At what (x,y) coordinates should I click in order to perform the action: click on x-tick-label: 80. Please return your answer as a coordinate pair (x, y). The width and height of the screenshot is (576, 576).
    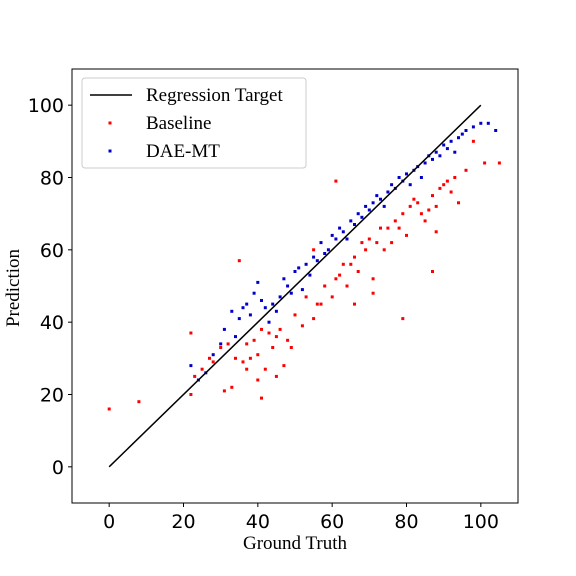
    Looking at the image, I should click on (406, 522).